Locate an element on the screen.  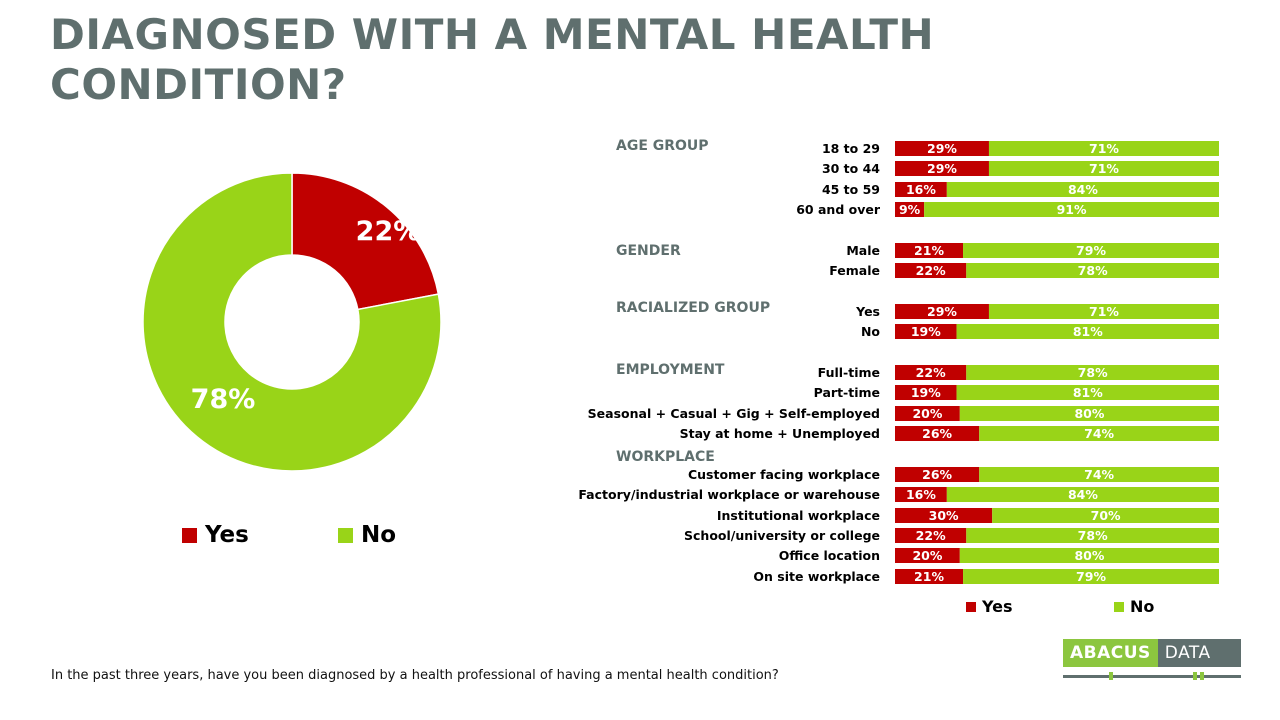
group-label-1: GENDER is located at coordinates (648, 251).